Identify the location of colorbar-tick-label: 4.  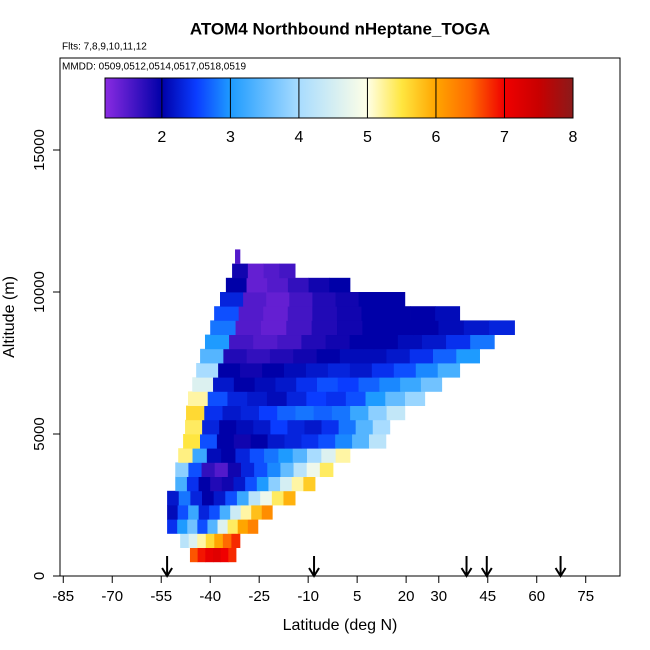
(298, 137).